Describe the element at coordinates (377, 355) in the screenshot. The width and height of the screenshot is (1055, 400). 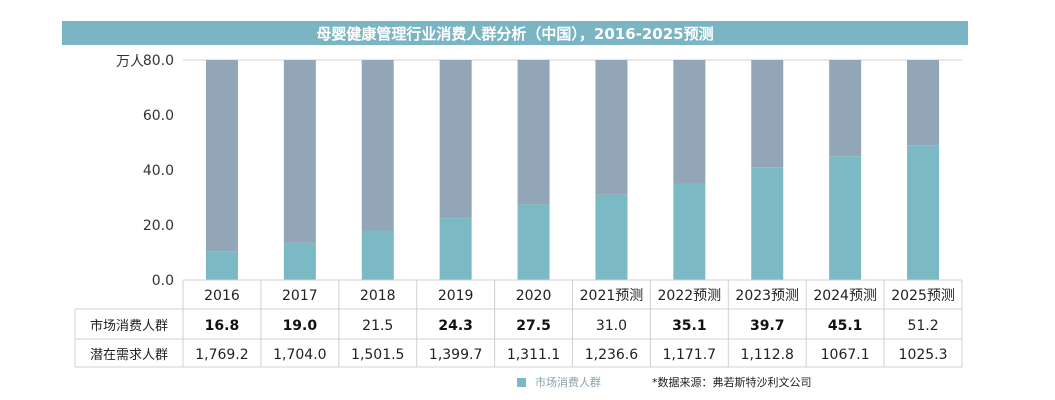
I see `table-value: 1,501.5` at that location.